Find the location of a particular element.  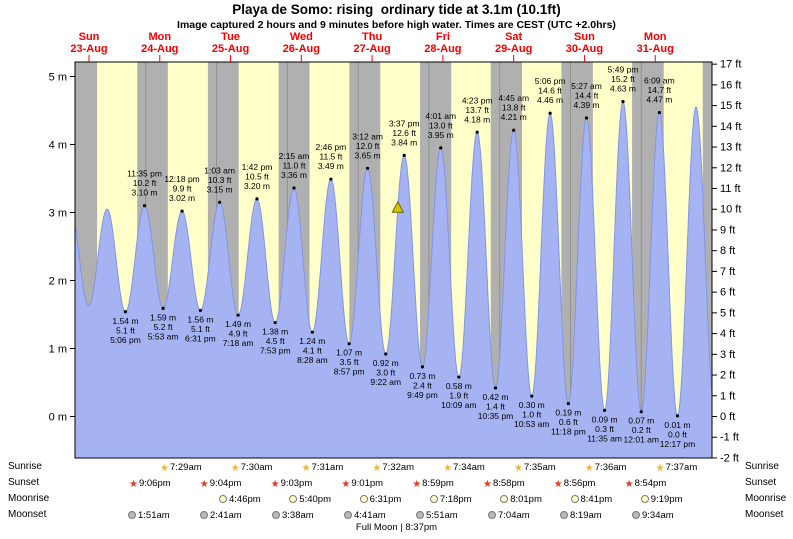

day-label-date: 31-Aug is located at coordinates (655, 49).